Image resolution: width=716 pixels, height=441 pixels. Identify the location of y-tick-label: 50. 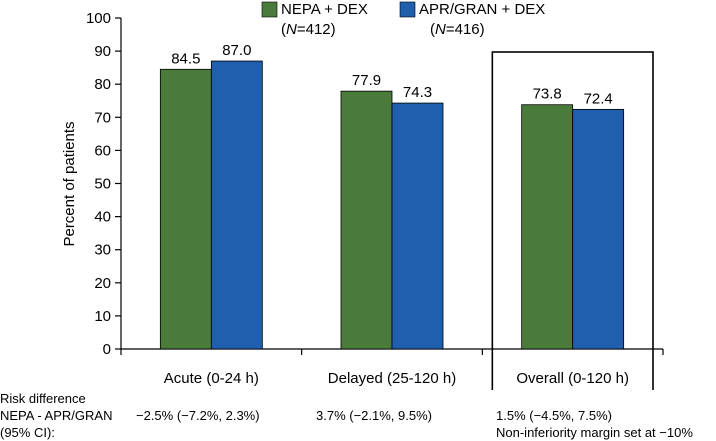
(102, 184).